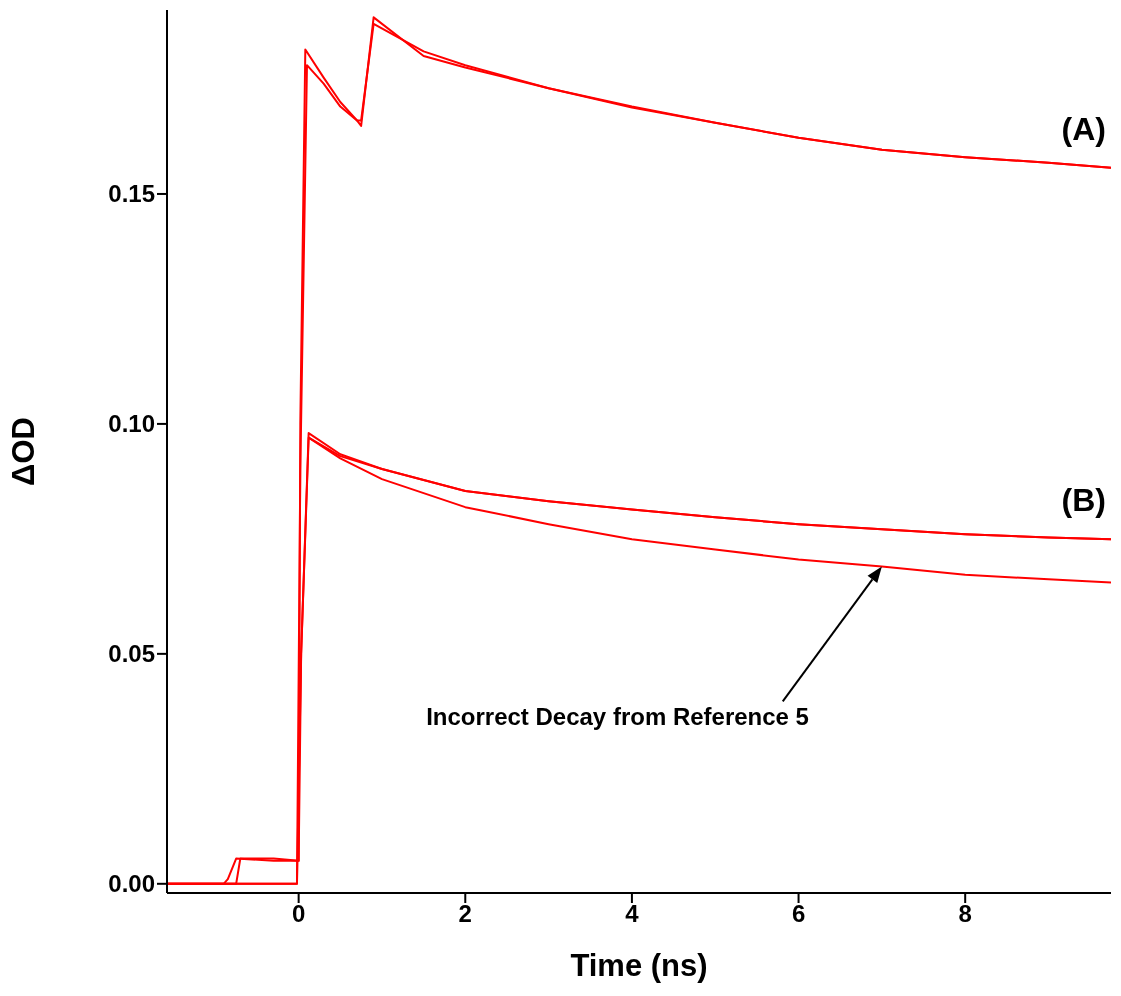 The image size is (1121, 996). Describe the element at coordinates (131, 194) in the screenshot. I see `y-tick-label: 0.15` at that location.